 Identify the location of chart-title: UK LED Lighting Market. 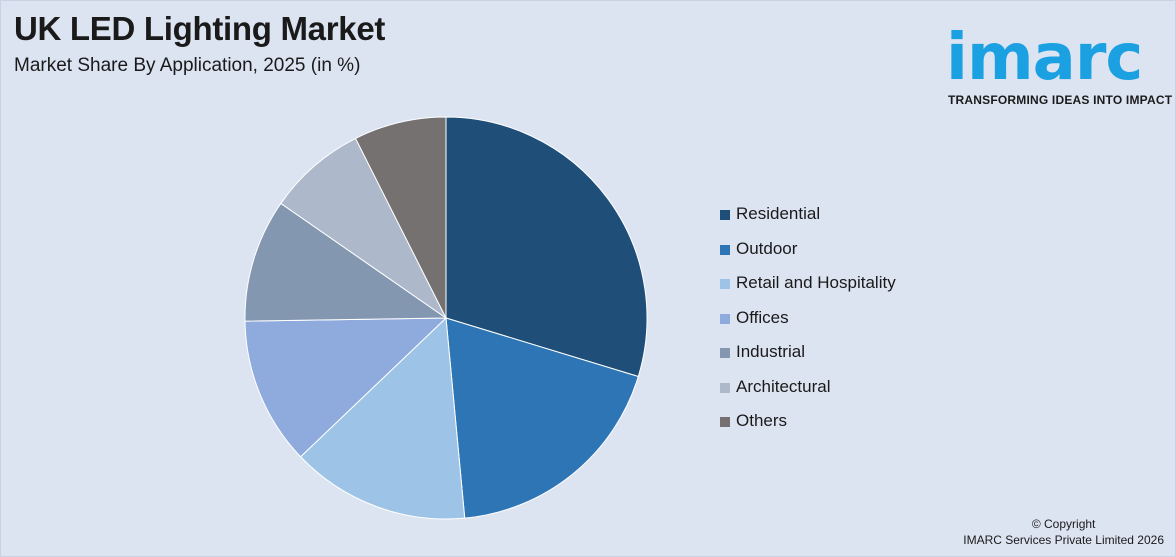
(200, 28).